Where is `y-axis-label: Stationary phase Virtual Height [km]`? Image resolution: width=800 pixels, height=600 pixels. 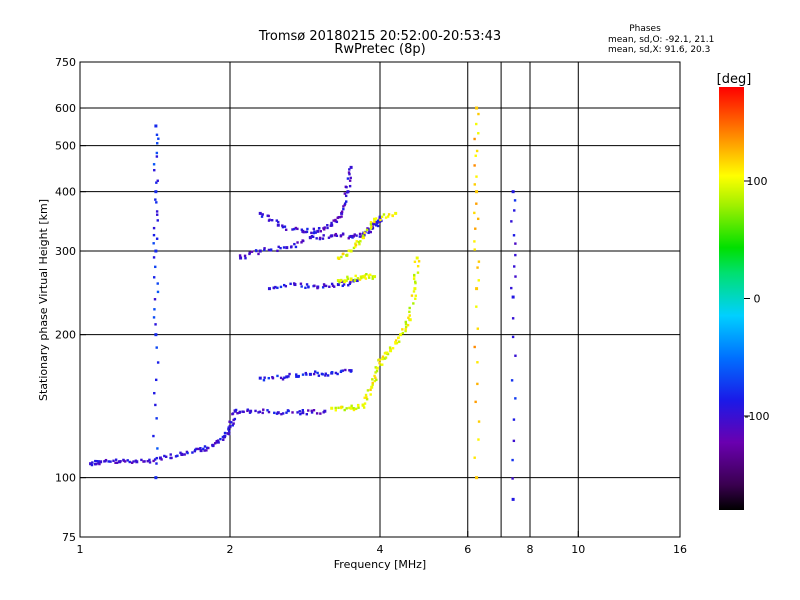
y-axis-label: Stationary phase Virtual Height [km] is located at coordinates (43, 300).